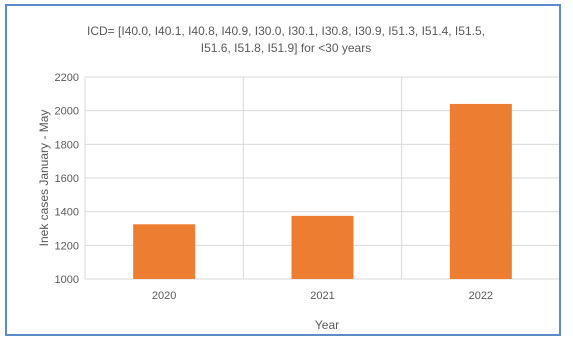 The image size is (573, 341). What do you see at coordinates (164, 251) in the screenshot?
I see `bar-2020` at bounding box center [164, 251].